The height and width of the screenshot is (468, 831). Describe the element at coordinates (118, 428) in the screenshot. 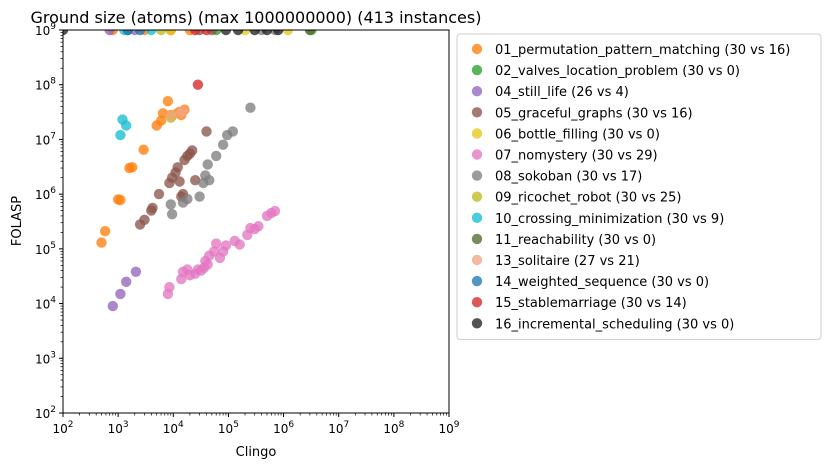

I see `x-tick-label: 10³` at that location.